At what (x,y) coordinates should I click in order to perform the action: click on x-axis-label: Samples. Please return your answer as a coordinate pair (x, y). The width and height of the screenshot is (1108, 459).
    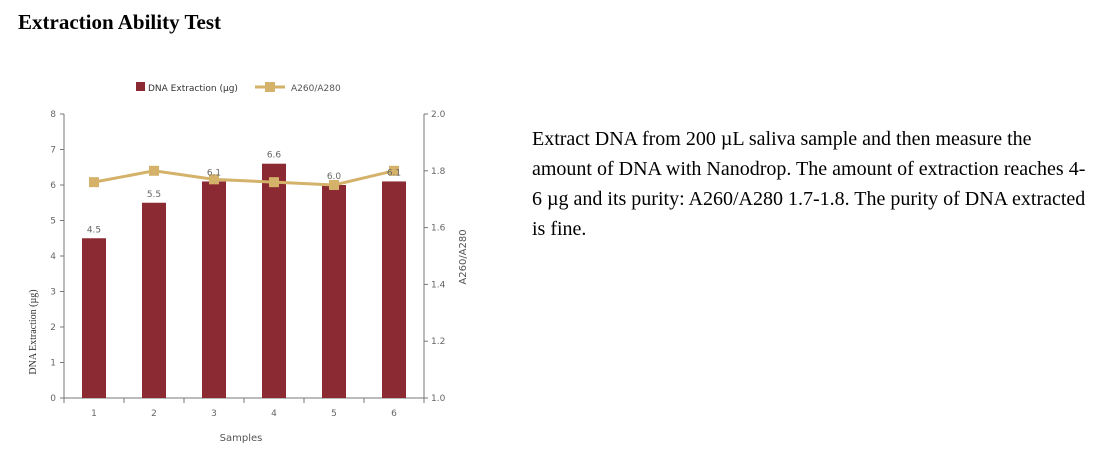
    Looking at the image, I should click on (241, 438).